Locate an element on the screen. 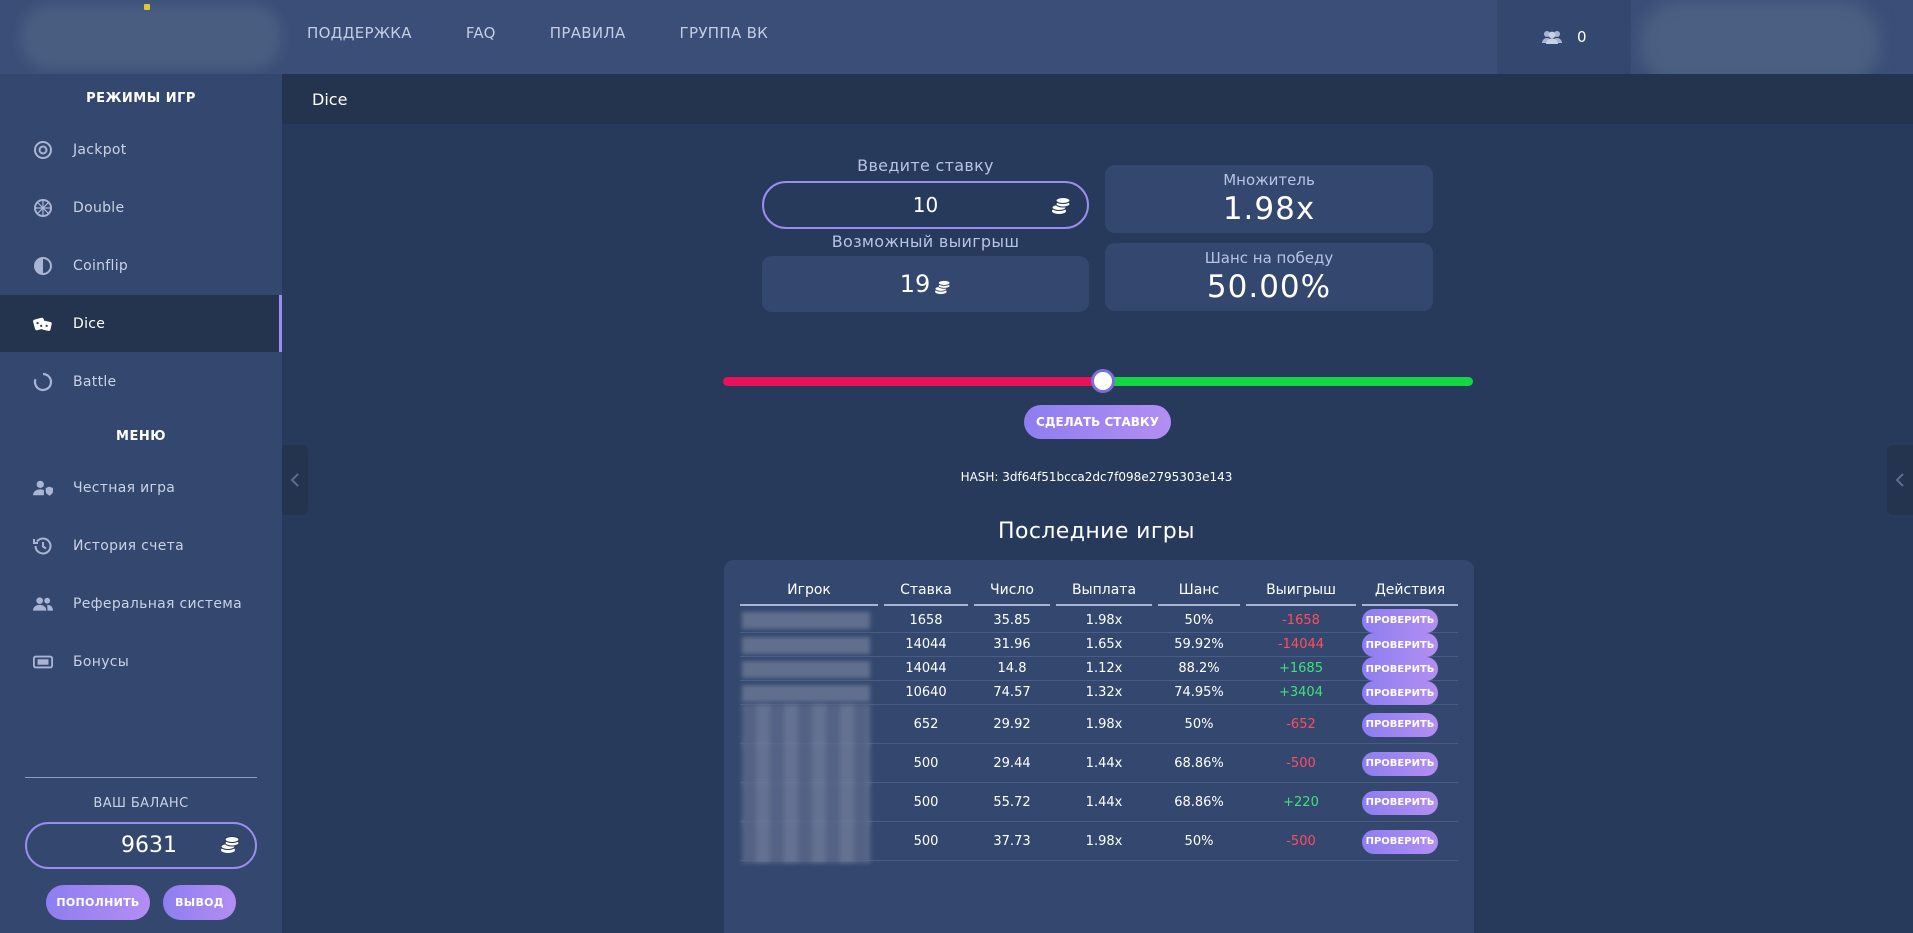 This screenshot has height=933, width=1913. sidebar-item-fair-game: Честная игра is located at coordinates (141, 487).